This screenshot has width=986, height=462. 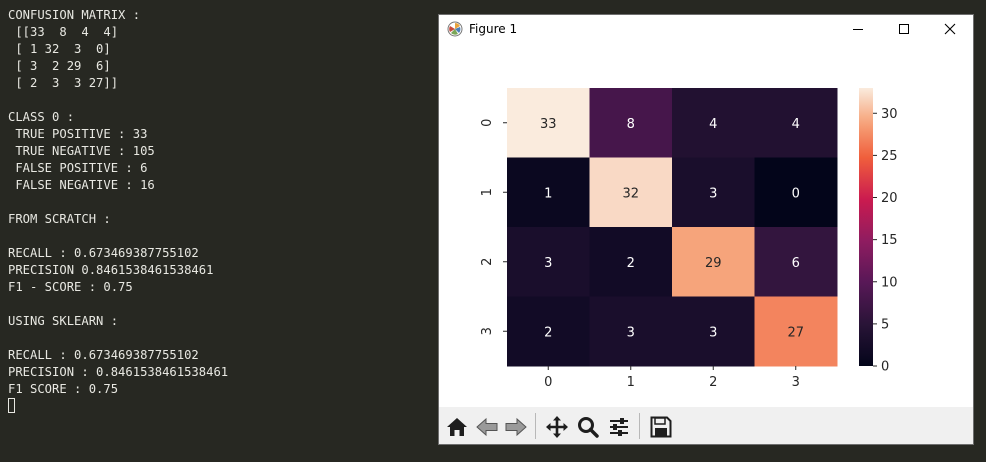 I want to click on terminal-cursor, so click(x=11, y=405).